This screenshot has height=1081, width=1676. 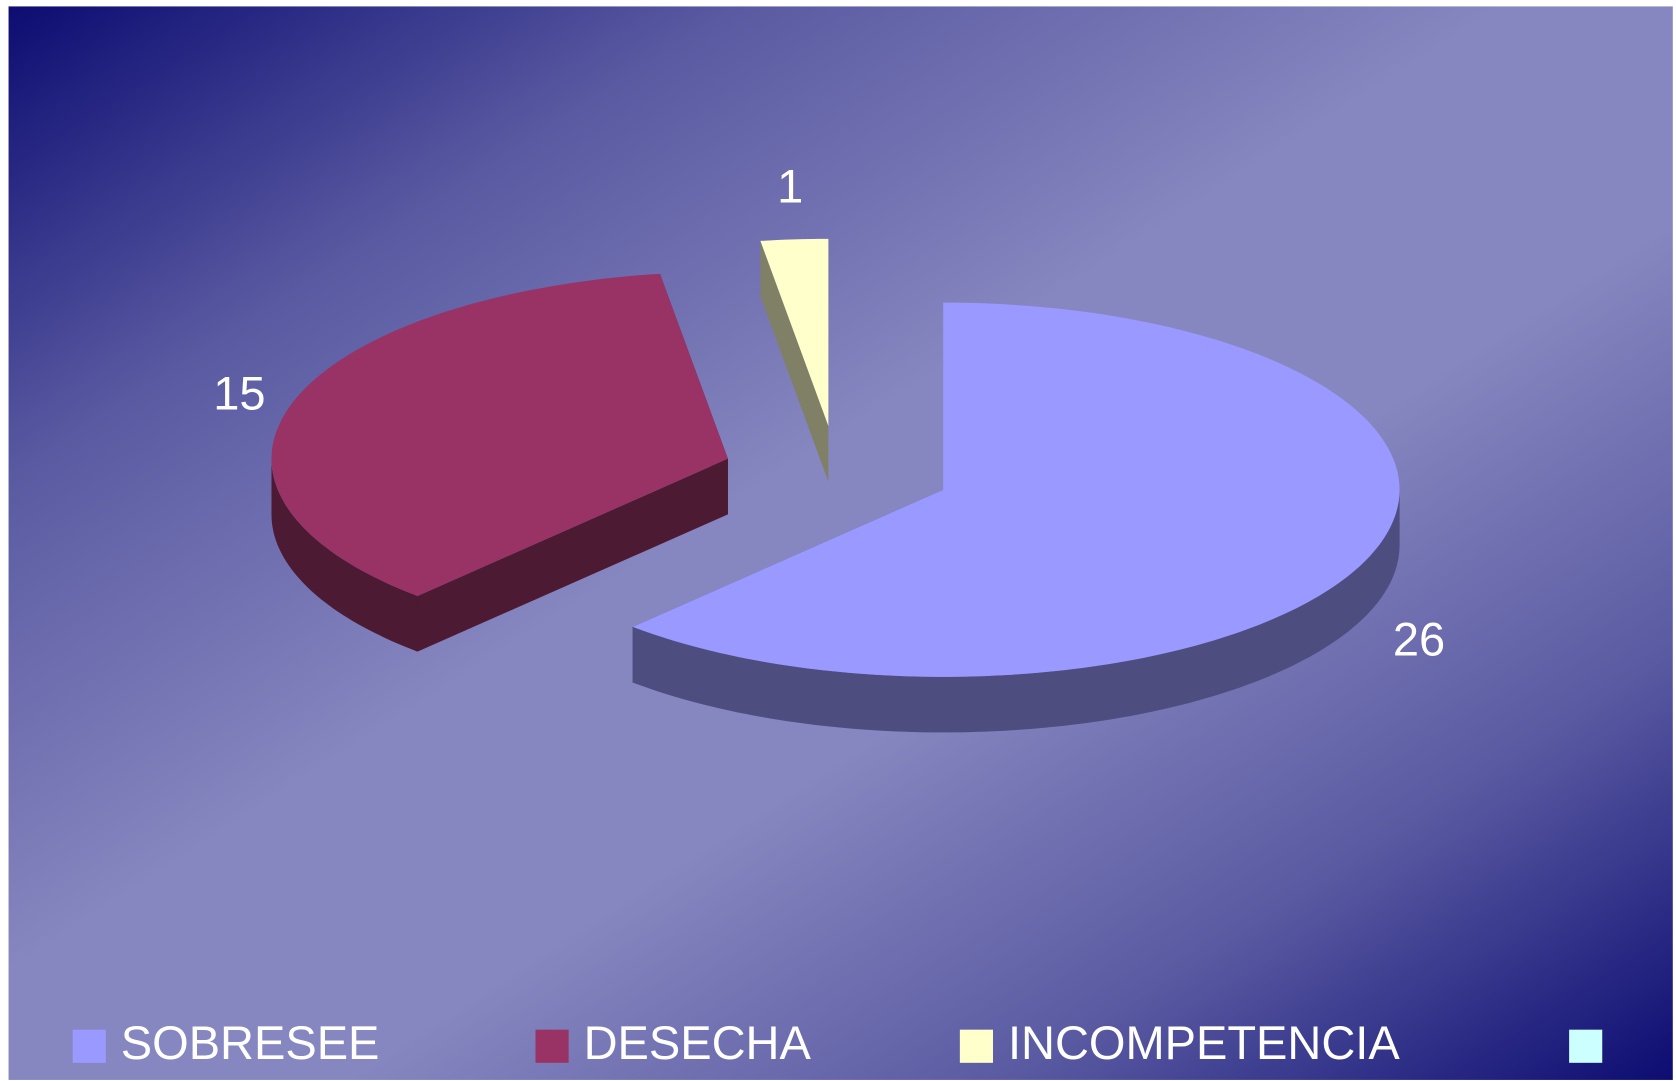 What do you see at coordinates (1204, 1042) in the screenshot?
I see `legend-label: INCOMPETENCIA` at bounding box center [1204, 1042].